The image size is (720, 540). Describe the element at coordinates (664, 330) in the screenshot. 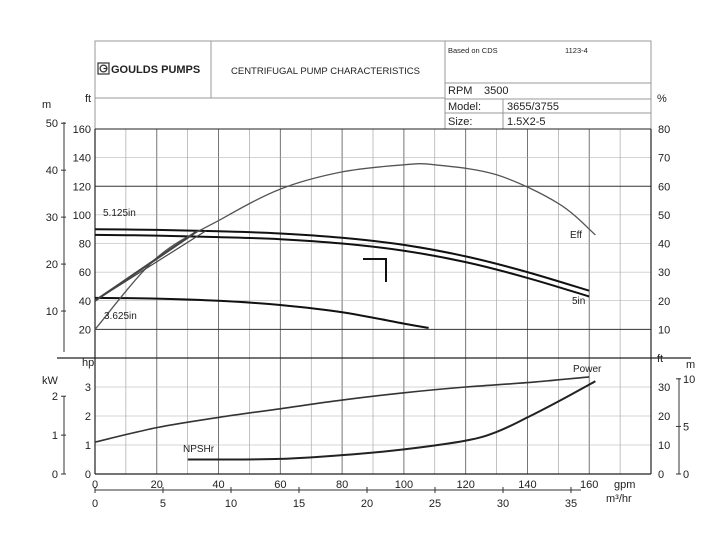

I see `pct-tick-label: 10` at that location.